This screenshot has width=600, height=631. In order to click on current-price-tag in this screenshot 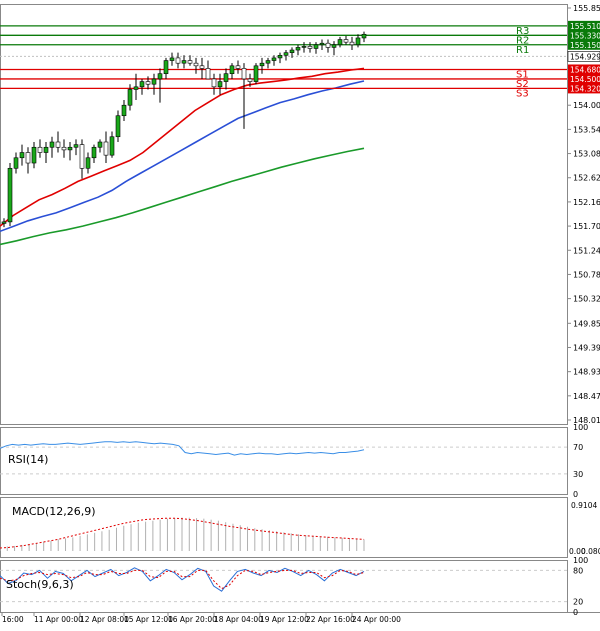, I will do `click(583, 56)`.